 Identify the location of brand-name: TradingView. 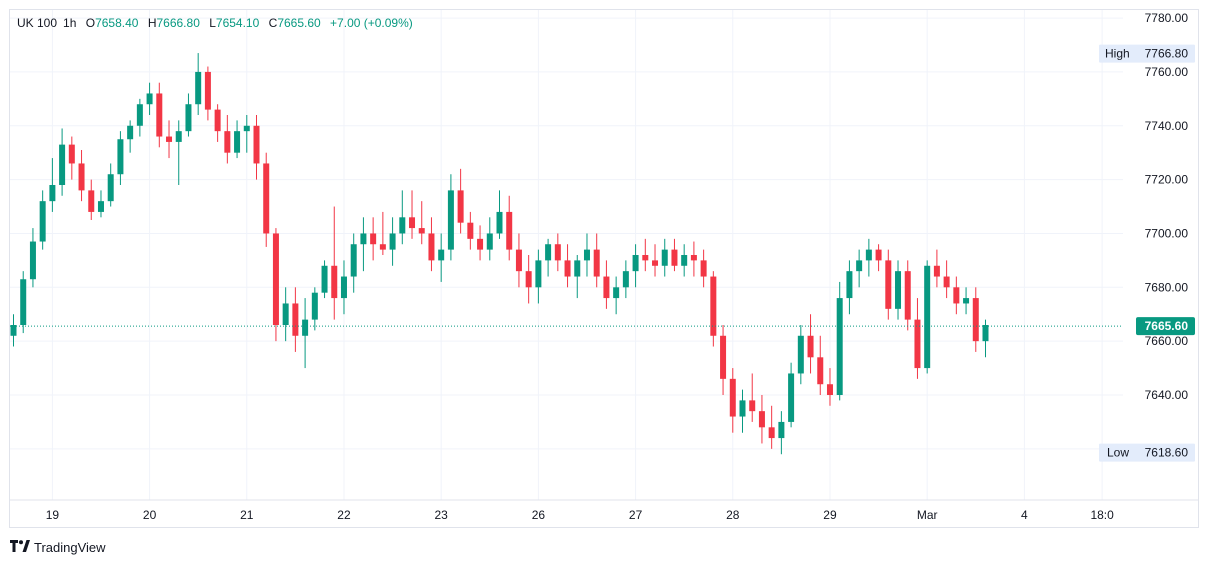
(70, 547).